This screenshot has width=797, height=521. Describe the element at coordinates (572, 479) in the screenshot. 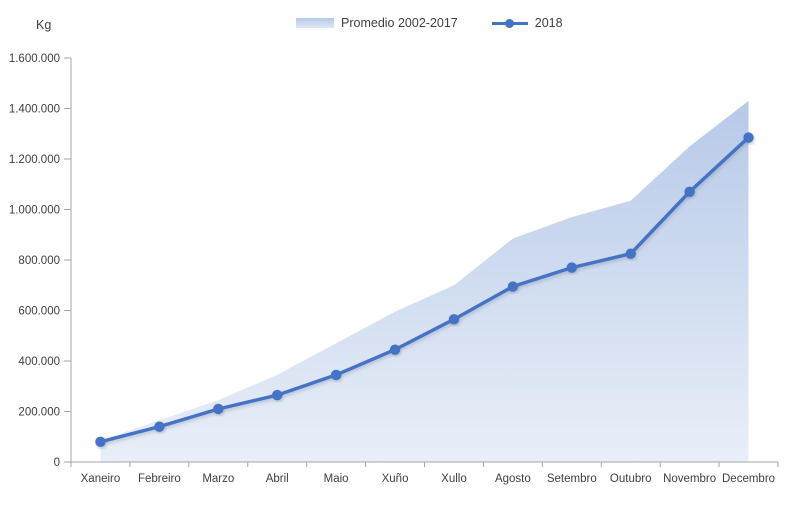

I see `x-axis-label: Setembro` at that location.